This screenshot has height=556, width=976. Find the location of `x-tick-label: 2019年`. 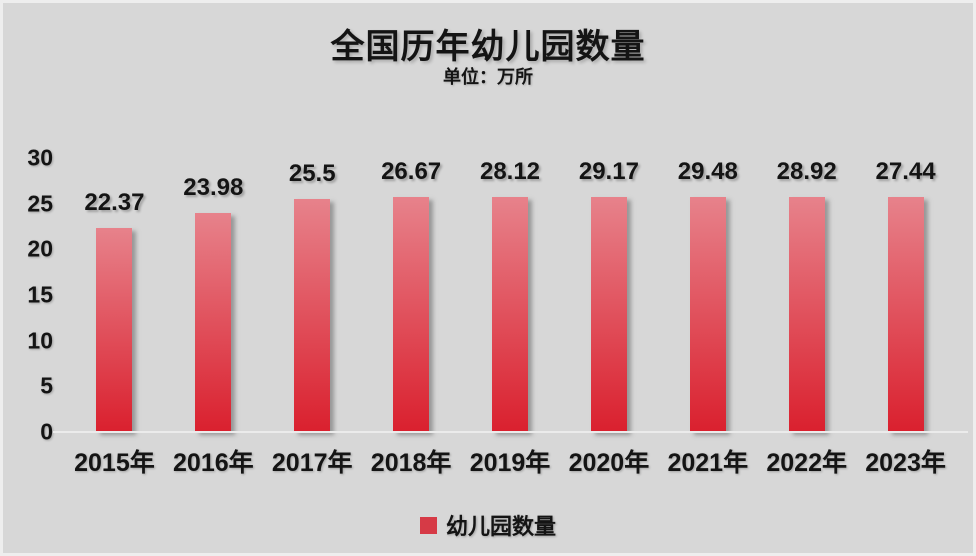

x-tick-label: 2019年 is located at coordinates (510, 463).